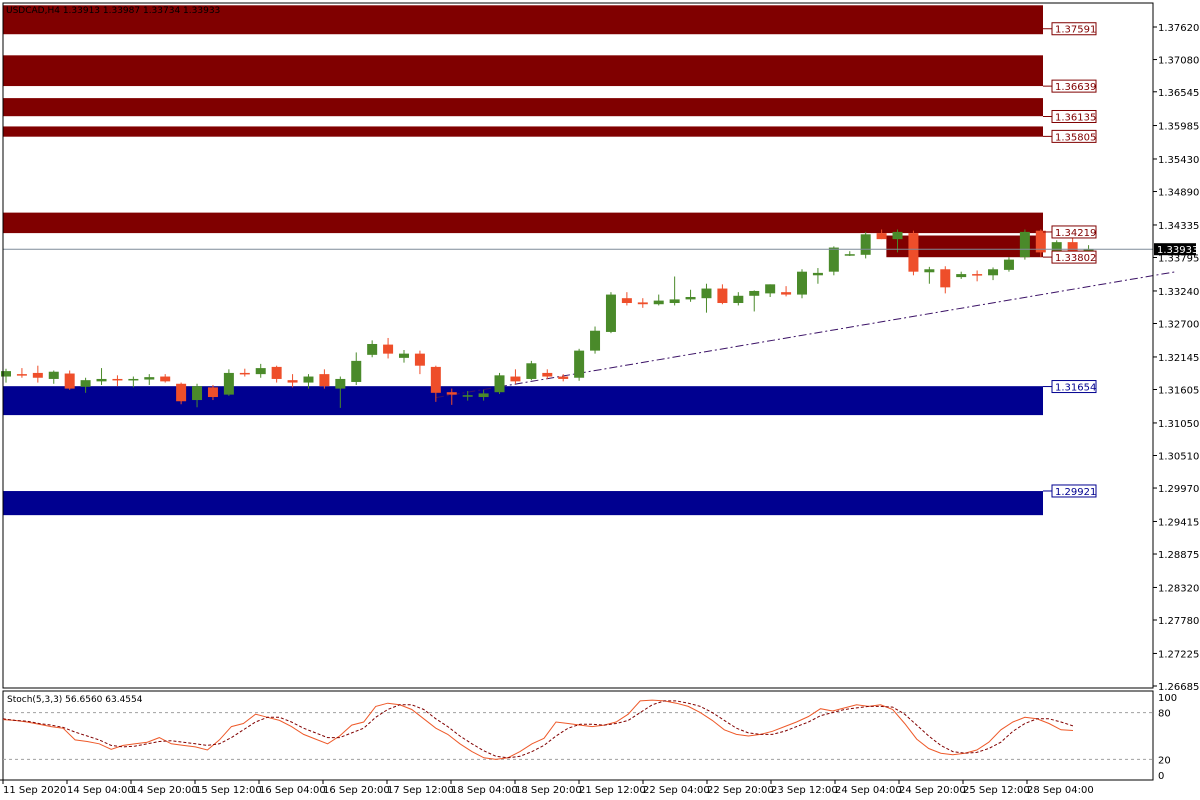 This screenshot has width=1200, height=800. What do you see at coordinates (1167, 698) in the screenshot?
I see `stochastic-tick-label: 100` at bounding box center [1167, 698].